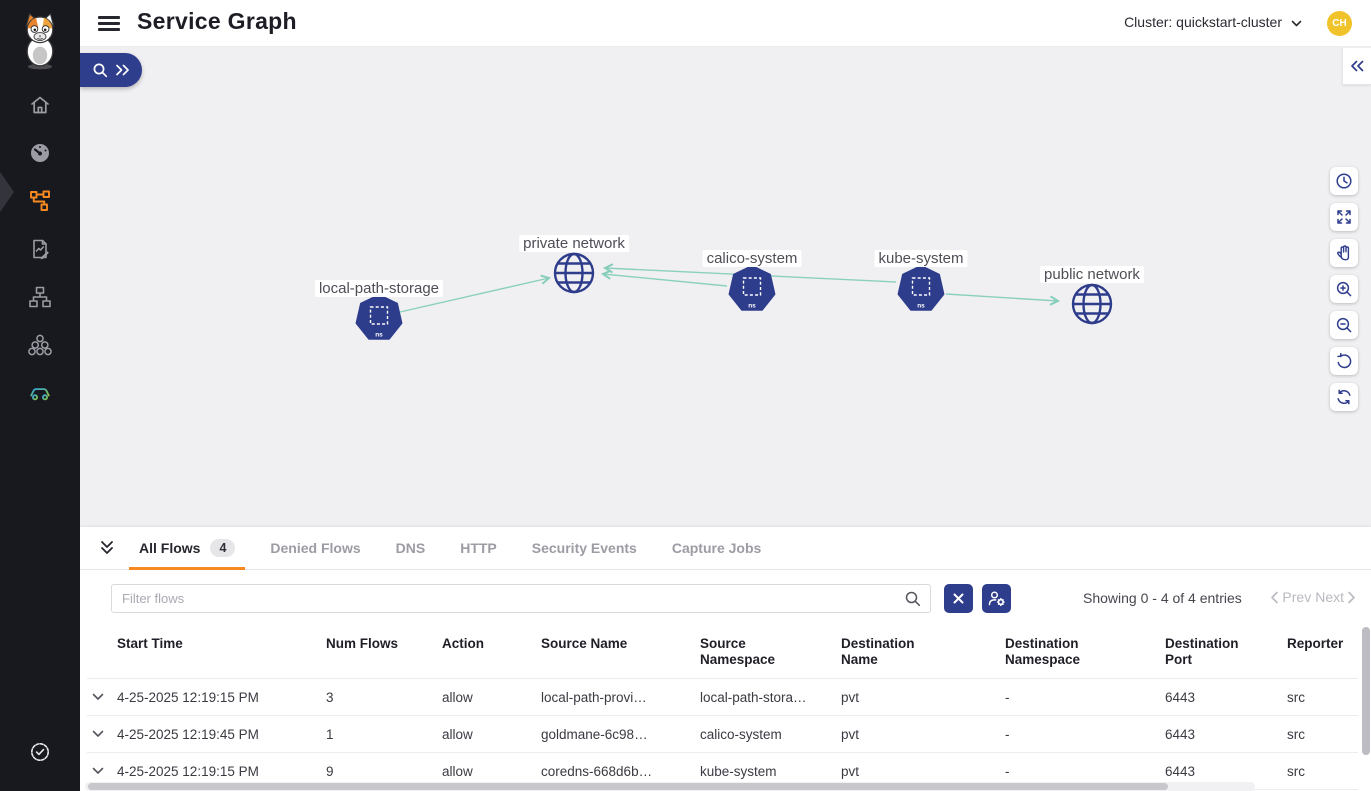 This screenshot has width=1371, height=791. What do you see at coordinates (1335, 597) in the screenshot?
I see `next-button: Next` at bounding box center [1335, 597].